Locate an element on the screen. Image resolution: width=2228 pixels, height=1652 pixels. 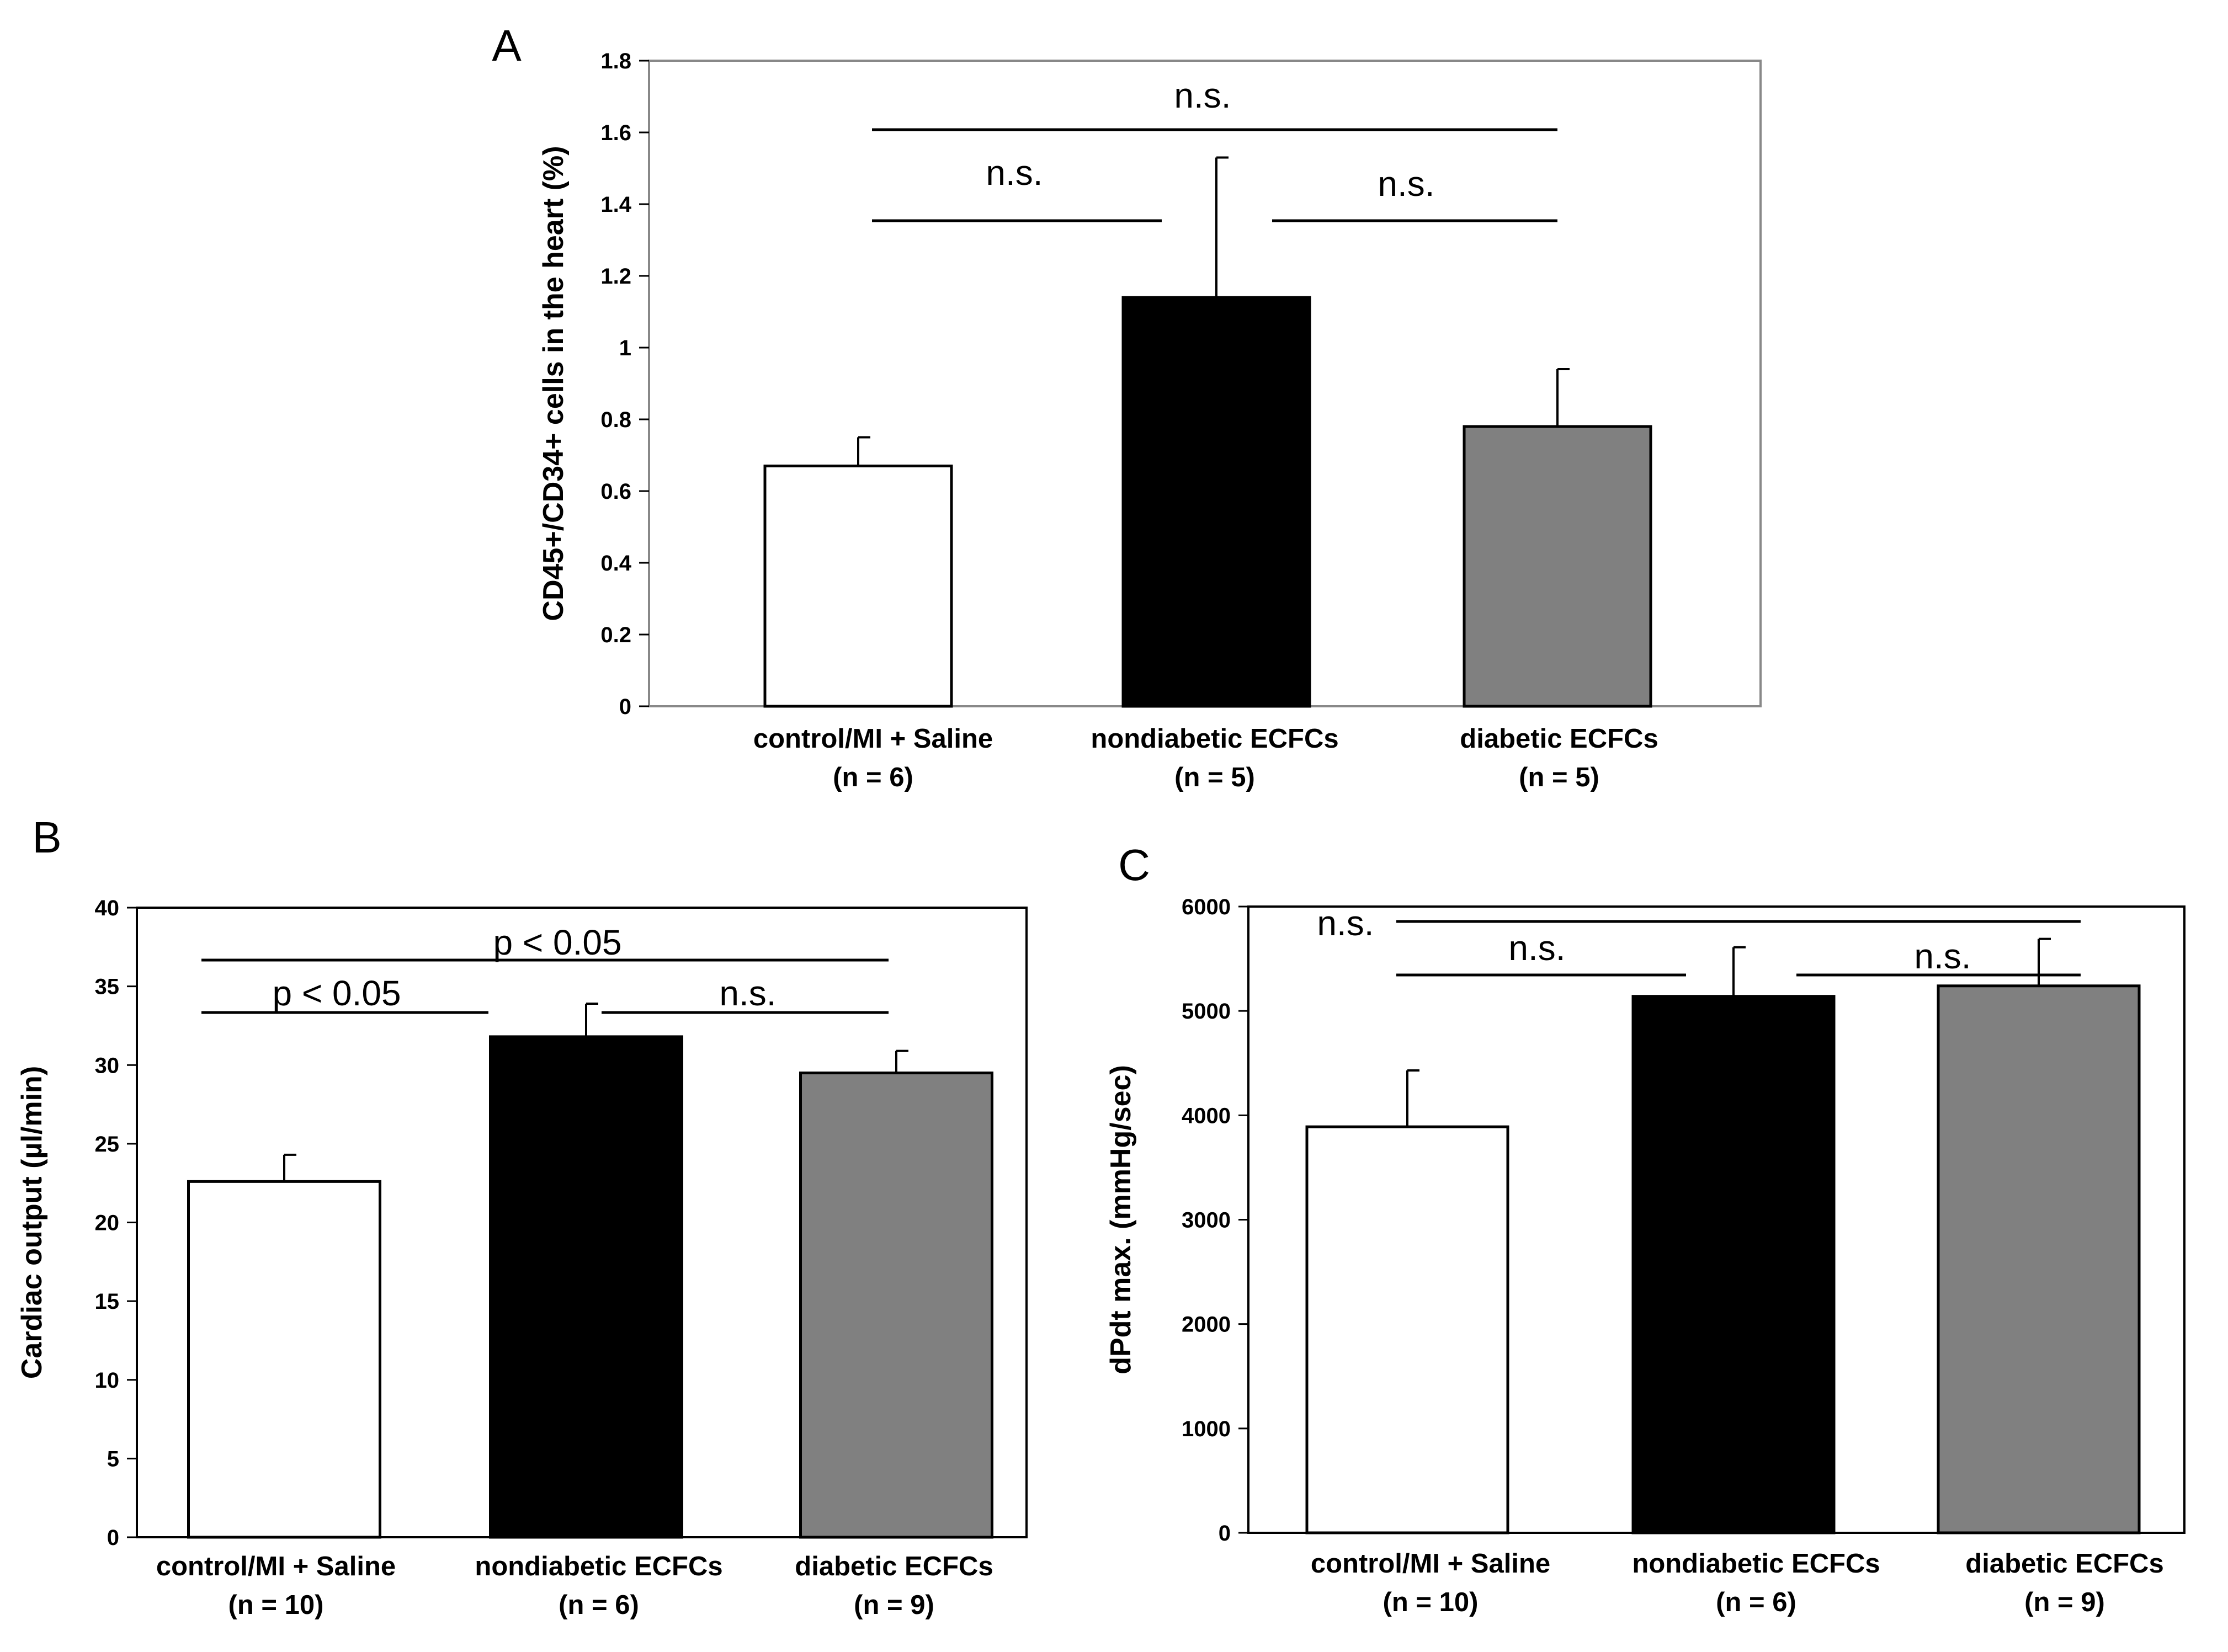
y-tick-label: 2000 is located at coordinates (1206, 1325).